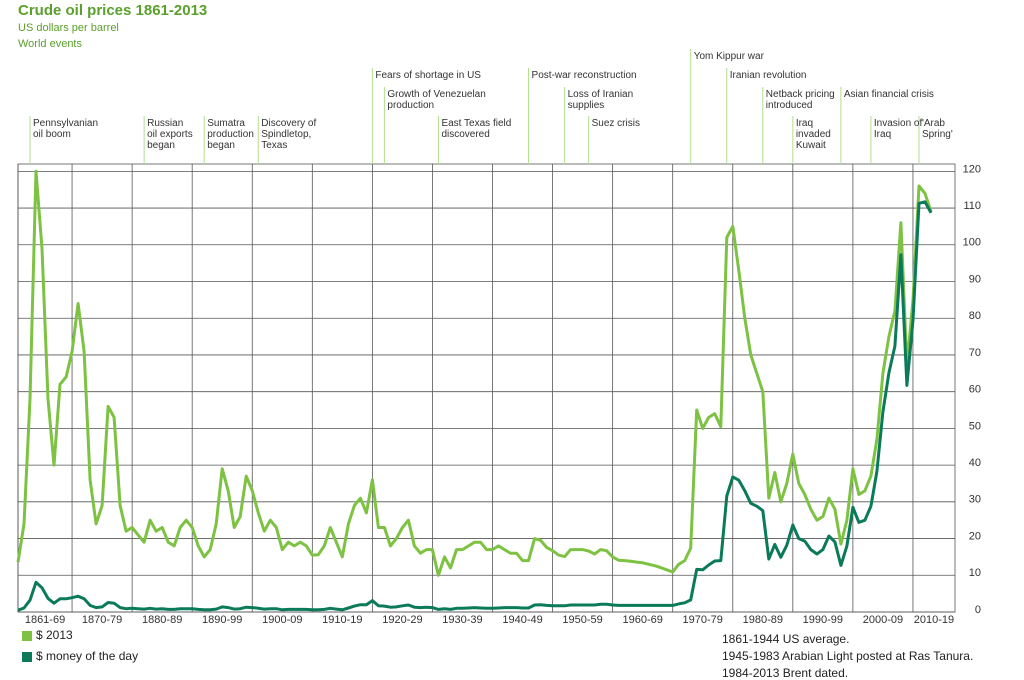  What do you see at coordinates (972, 243) in the screenshot?
I see `y-tick-label: 100` at bounding box center [972, 243].